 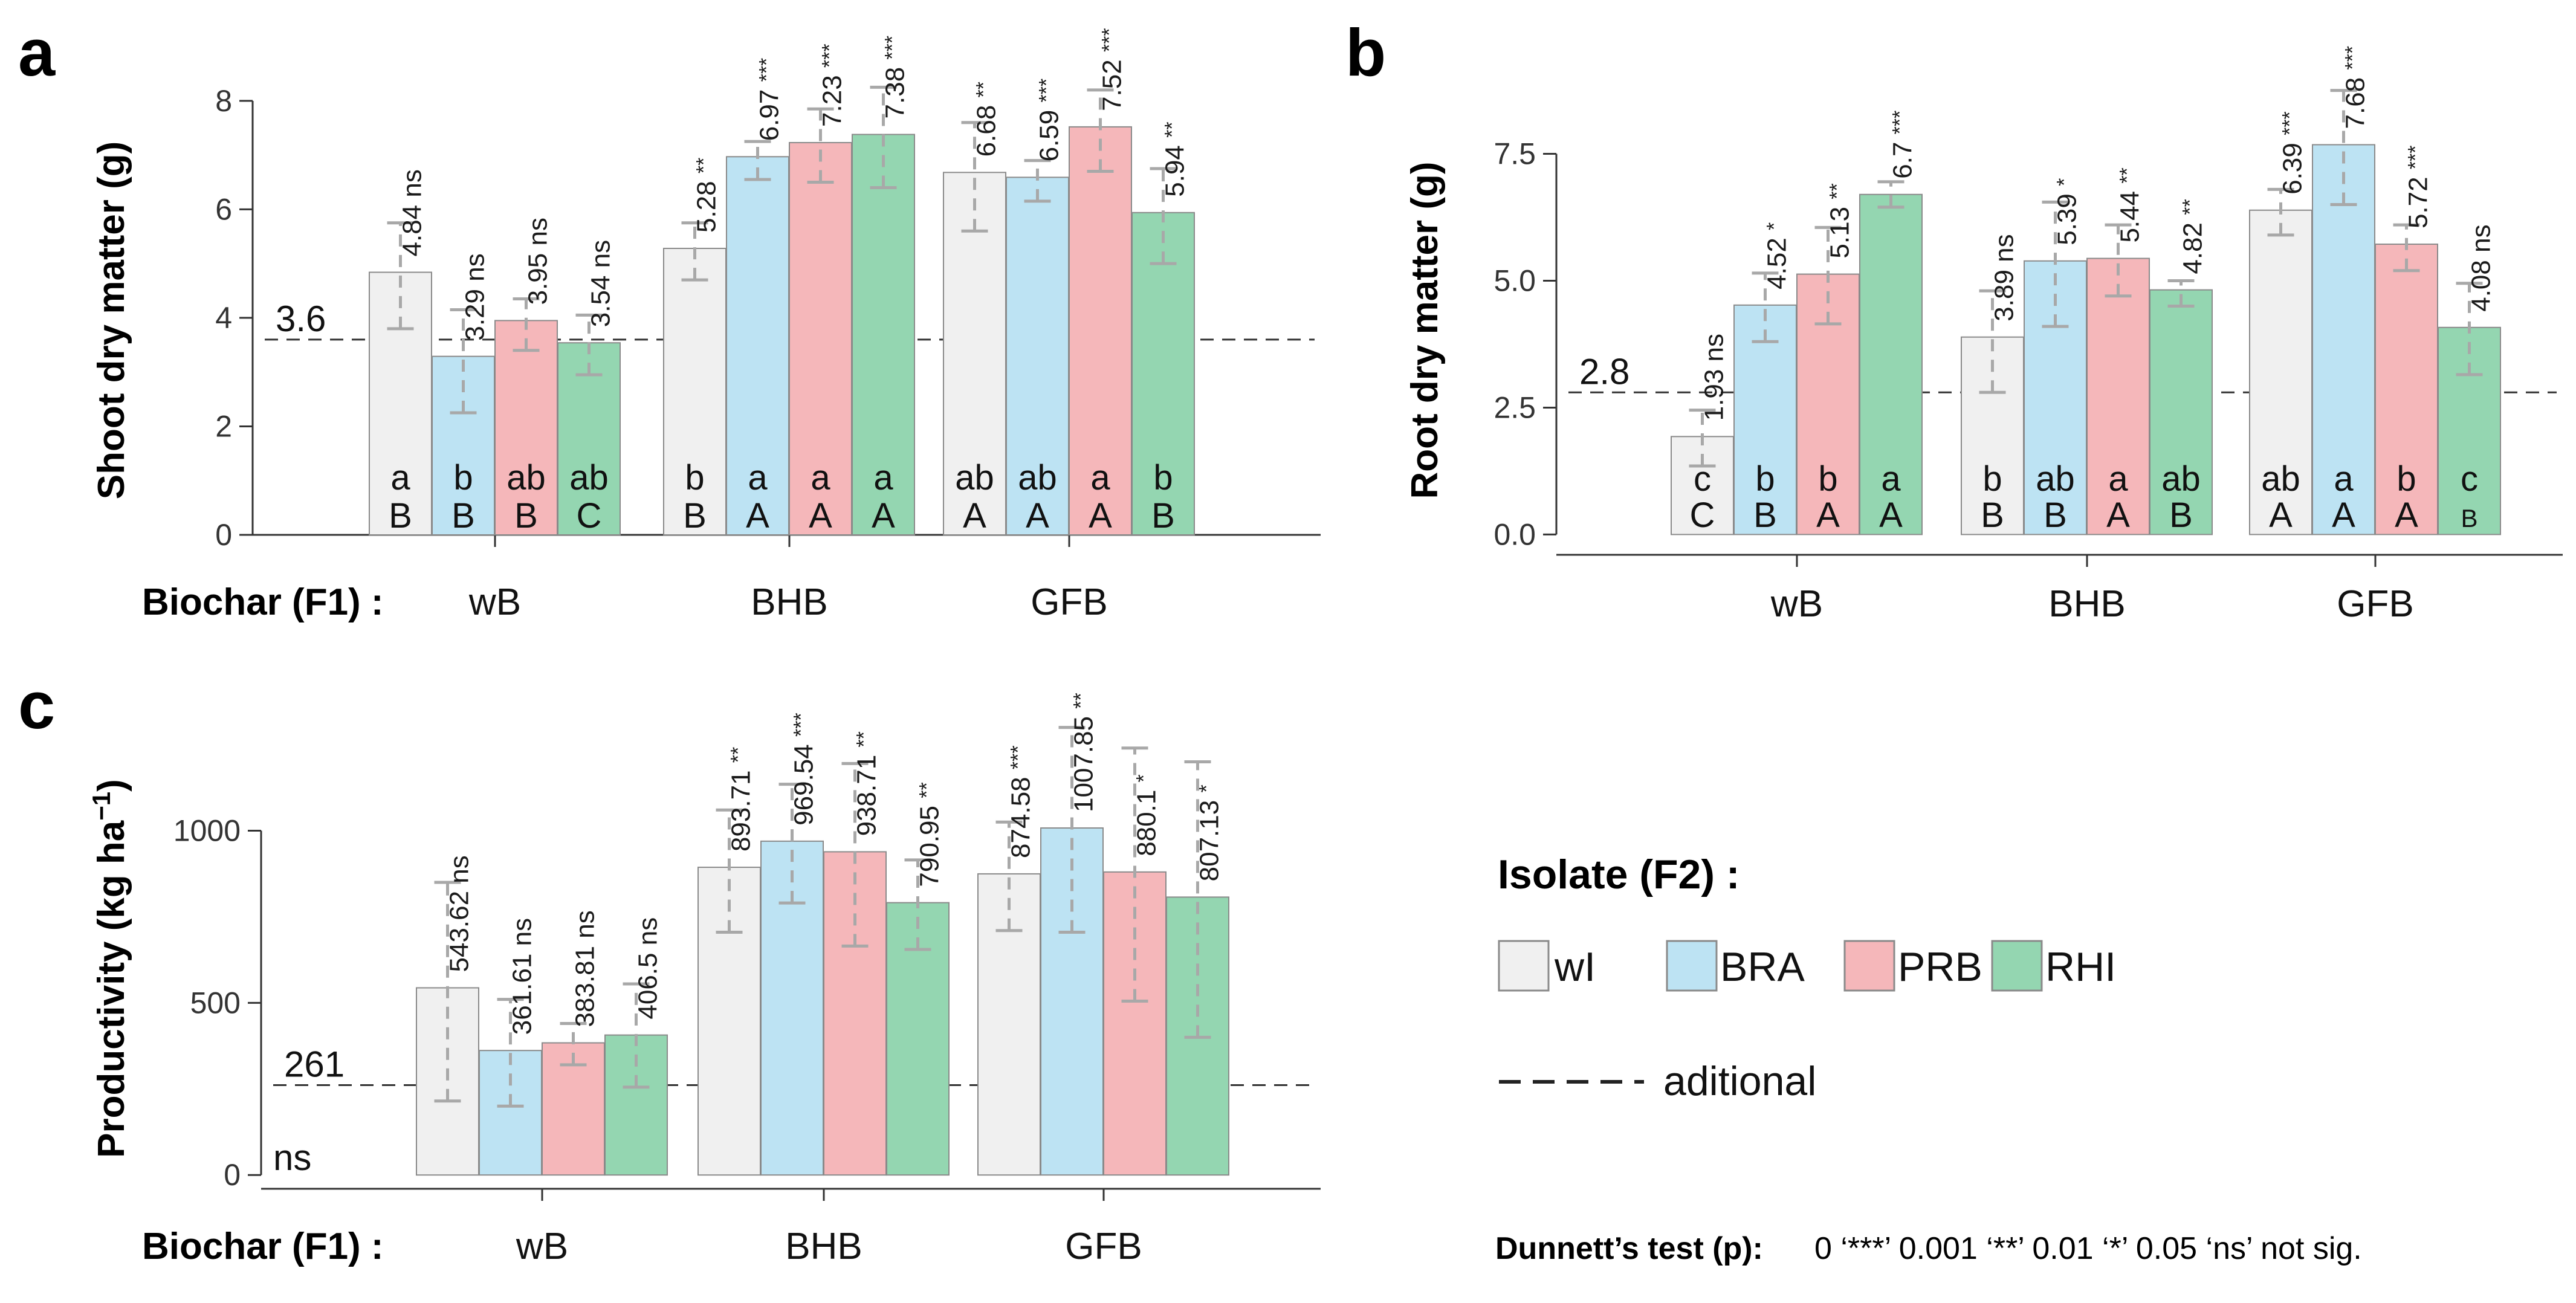 What do you see at coordinates (1702, 515) in the screenshot?
I see `letter-upper: C` at bounding box center [1702, 515].